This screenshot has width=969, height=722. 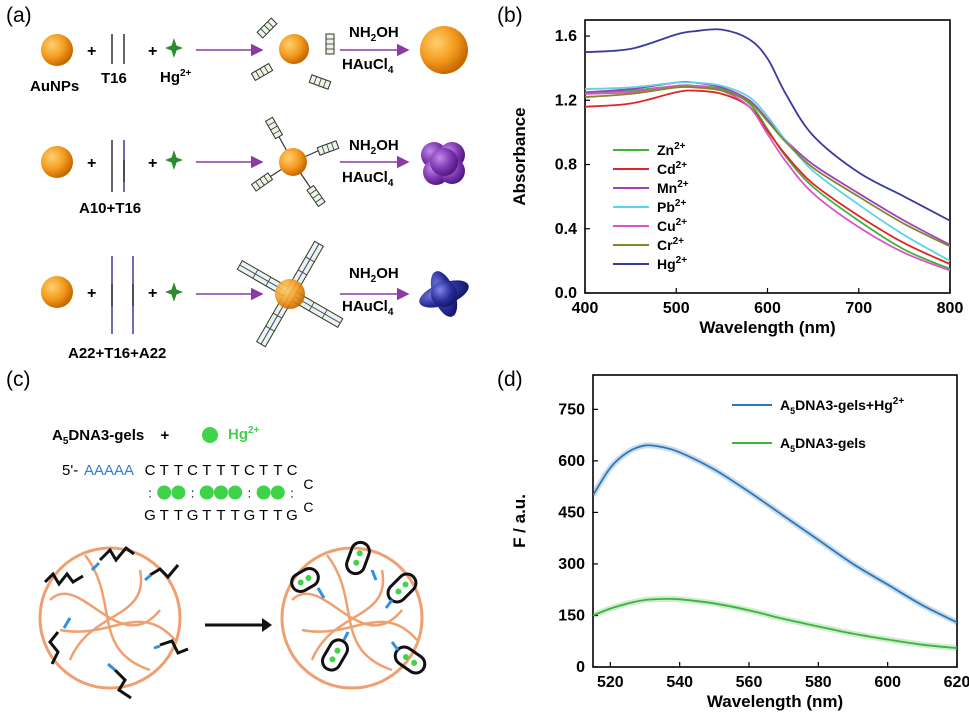 I want to click on x-tick-label: 400, so click(x=585, y=308).